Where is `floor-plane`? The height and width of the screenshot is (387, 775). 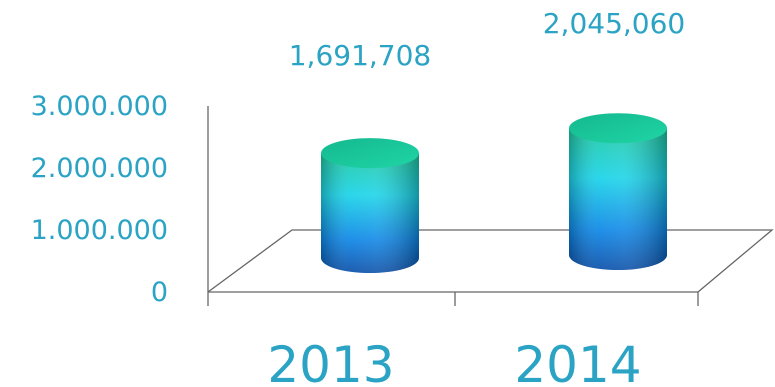
floor-plane is located at coordinates (490, 261).